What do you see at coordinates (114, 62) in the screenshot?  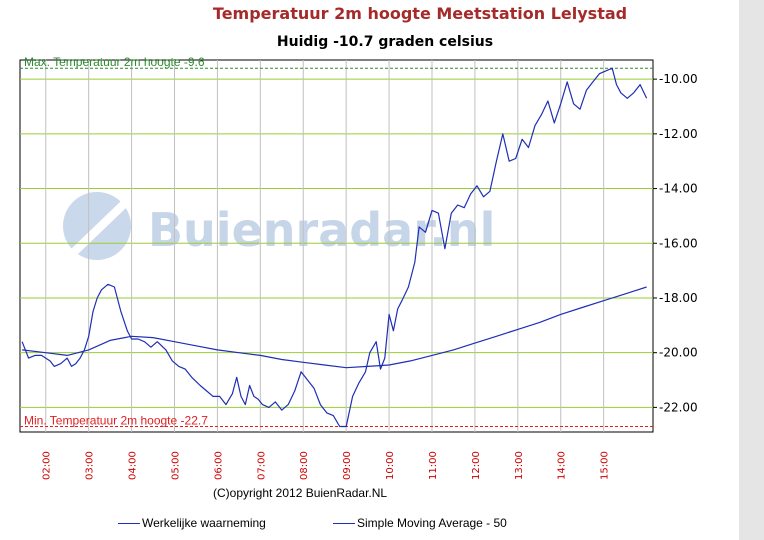 I see `max-reference-label: Max. Temperatuur 2m hoogte -9.6` at bounding box center [114, 62].